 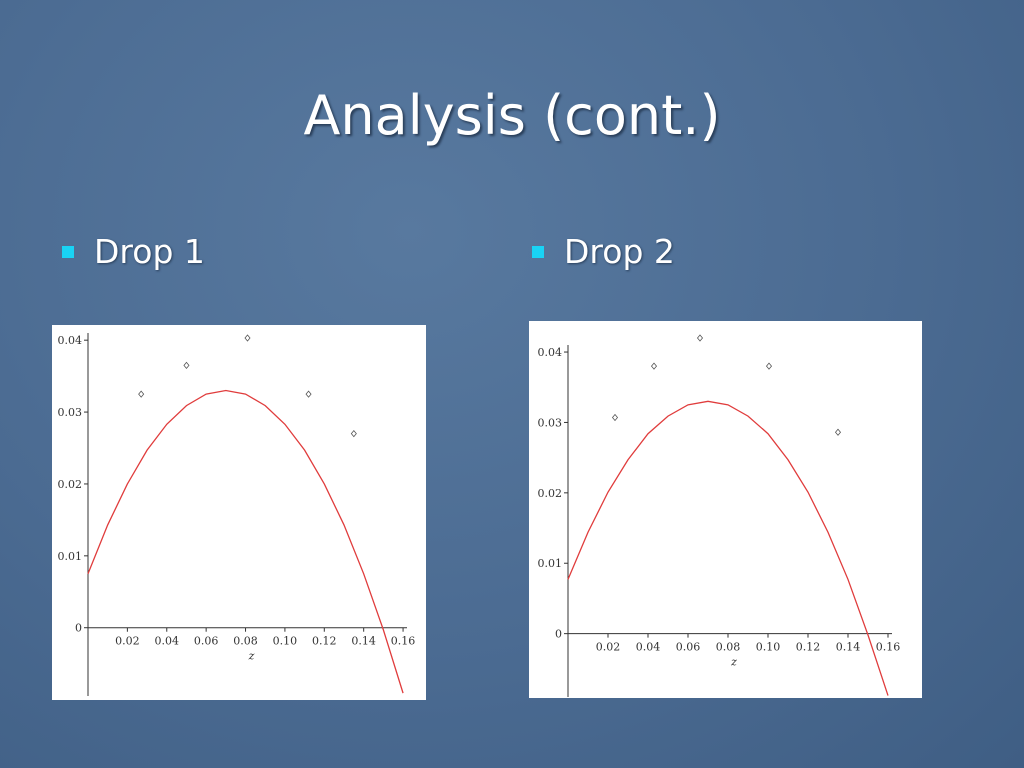 I want to click on bullet: Drop 2, so click(x=603, y=251).